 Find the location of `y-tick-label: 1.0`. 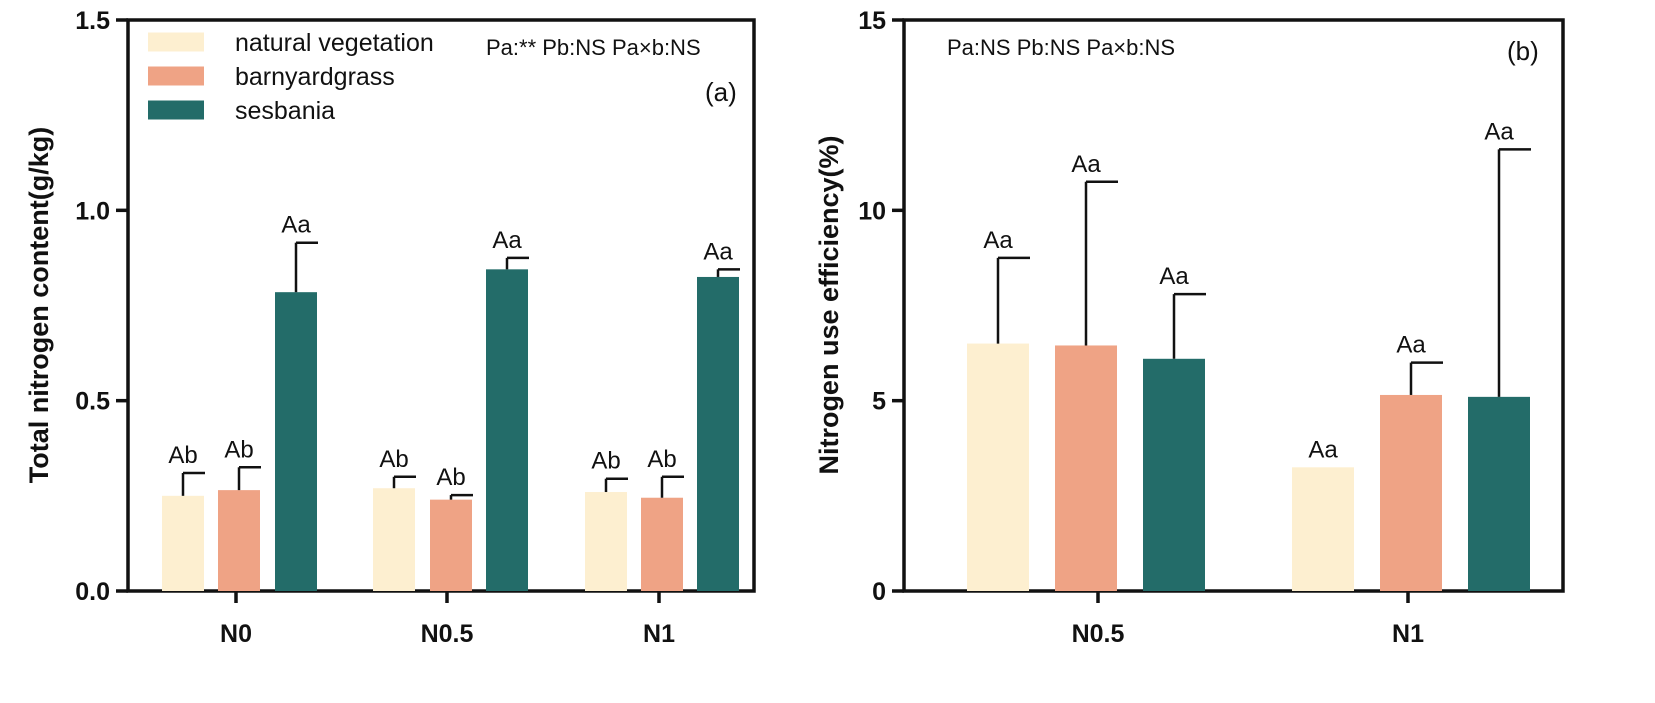

y-tick-label: 1.0 is located at coordinates (92, 211).